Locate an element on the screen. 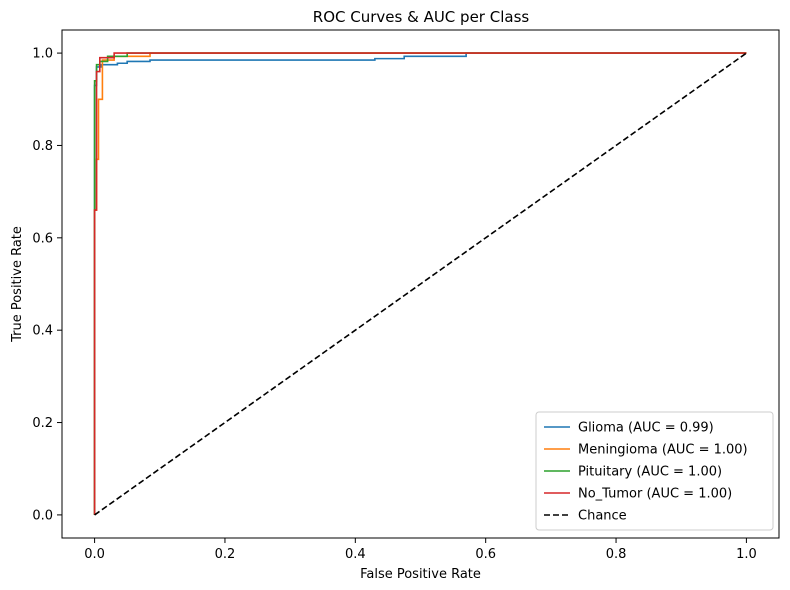  y-tick-label: 0.6 is located at coordinates (42, 238).